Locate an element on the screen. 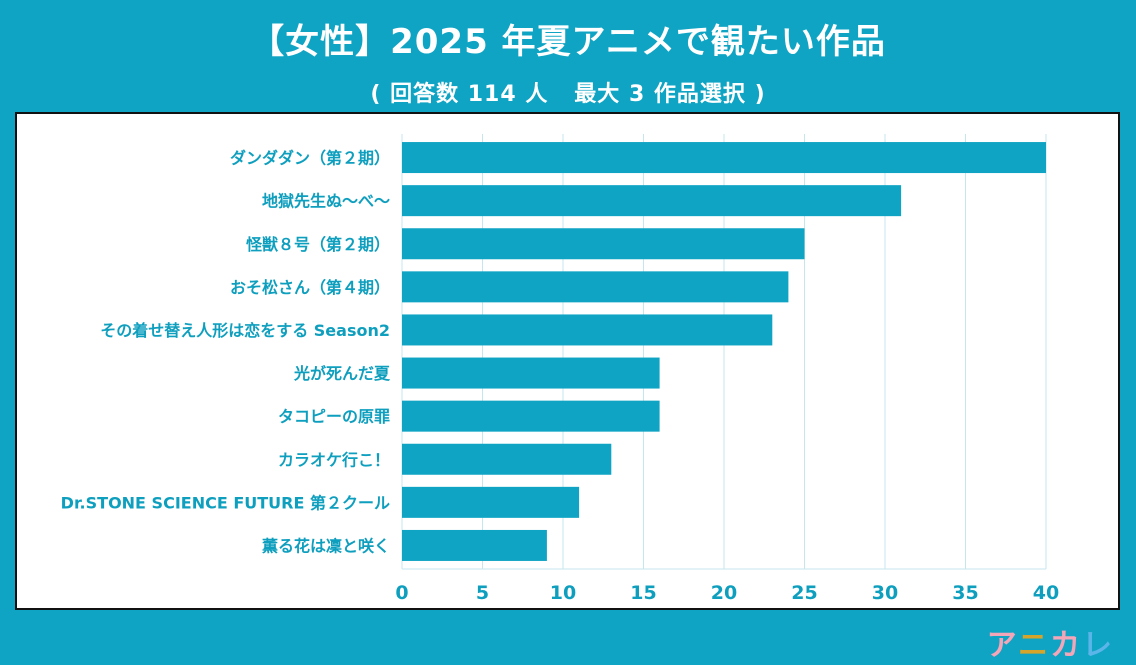 The image size is (1136, 665). logo-char: カ is located at coordinates (1066, 645).